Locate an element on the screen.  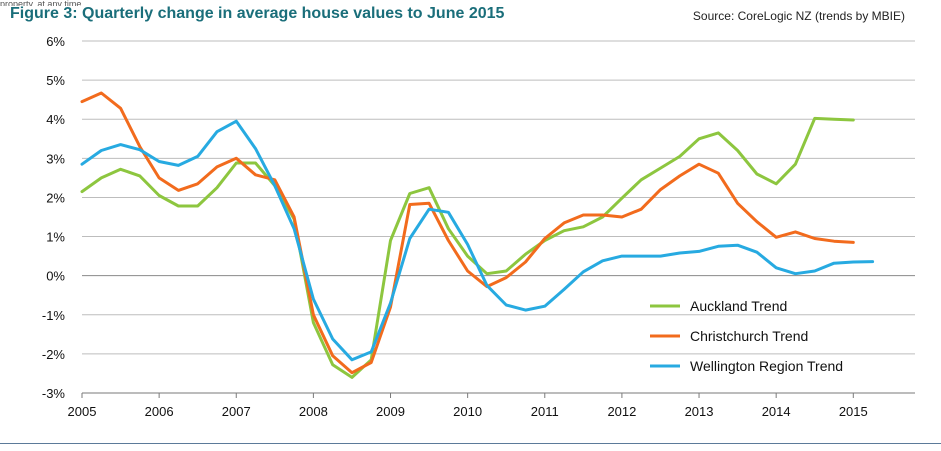
y-tick-label: 6% is located at coordinates (55, 41).